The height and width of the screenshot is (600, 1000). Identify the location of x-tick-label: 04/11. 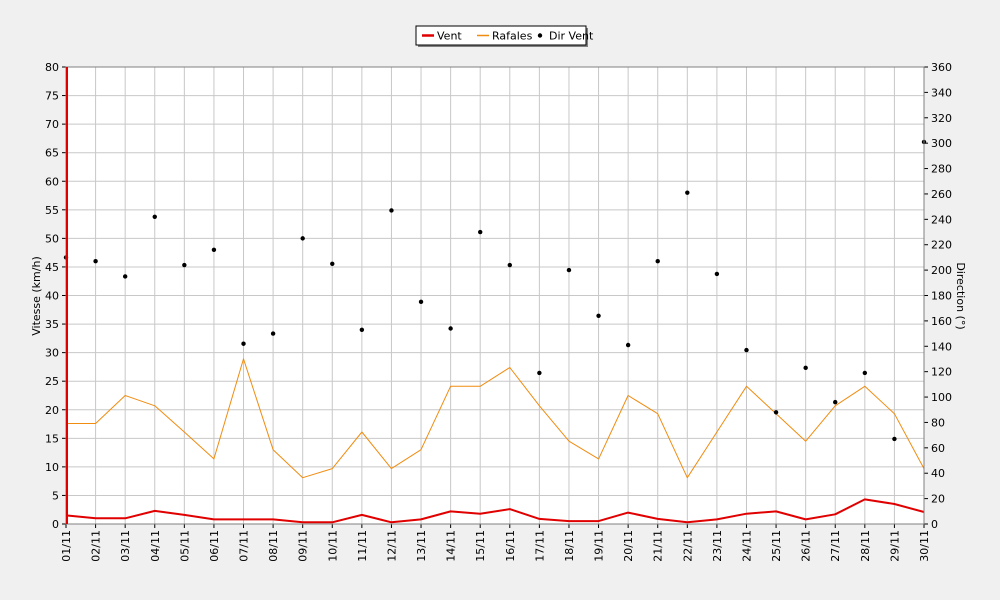
(155, 546).